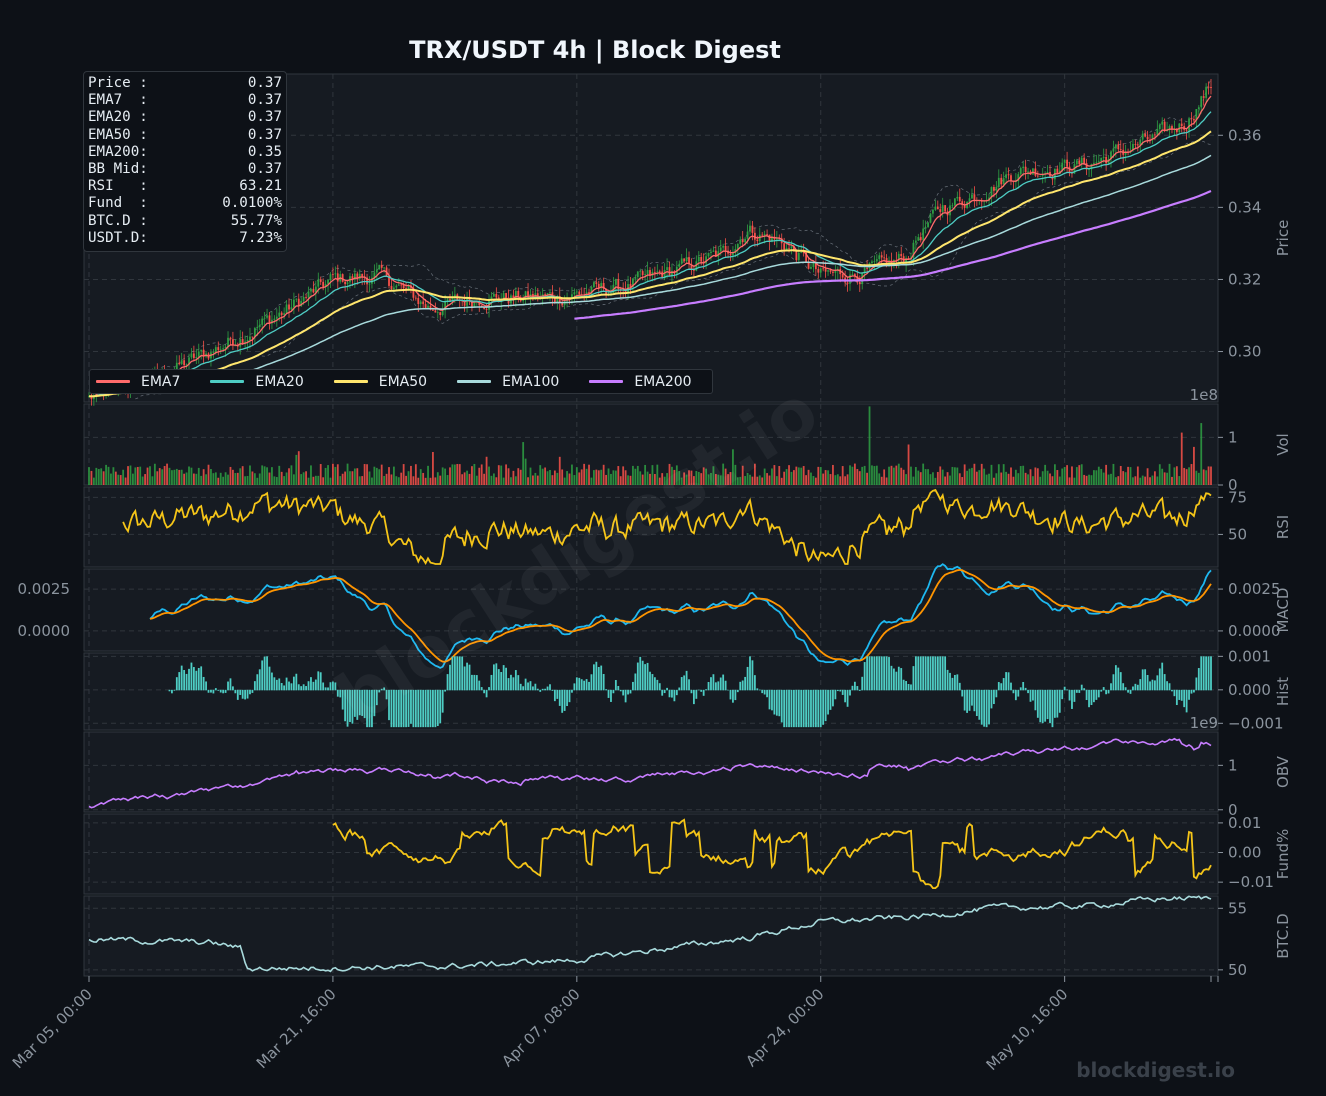 Image resolution: width=1326 pixels, height=1096 pixels. Describe the element at coordinates (118, 134) in the screenshot. I see `info-key: EMA50 :` at that location.